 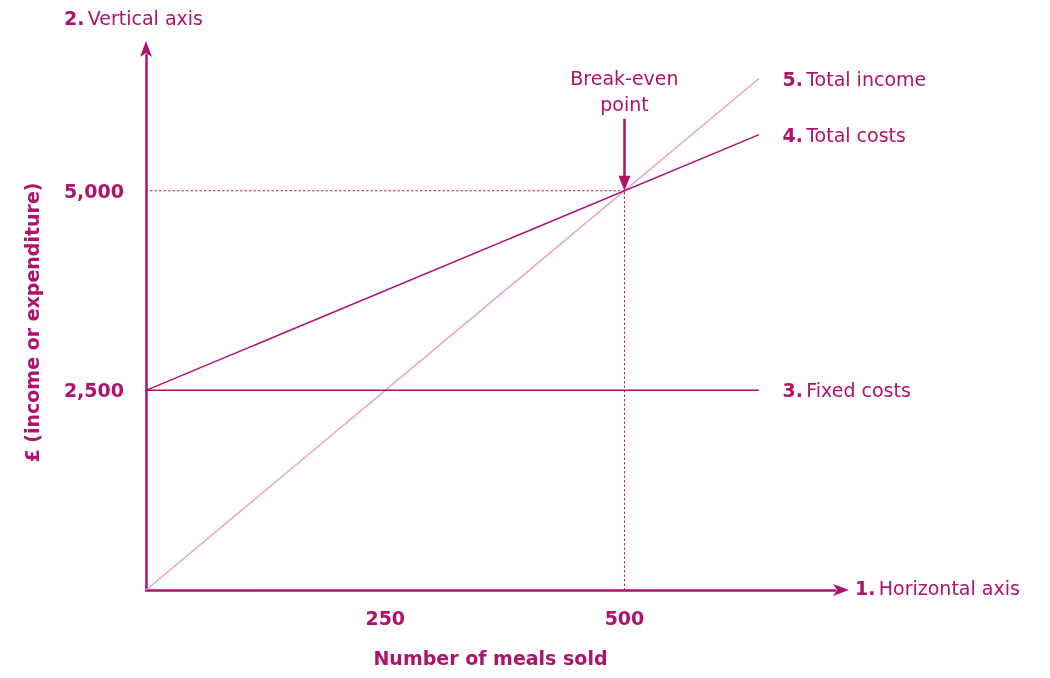 What do you see at coordinates (846, 390) in the screenshot?
I see `series-label: 3. Fixed costs` at bounding box center [846, 390].